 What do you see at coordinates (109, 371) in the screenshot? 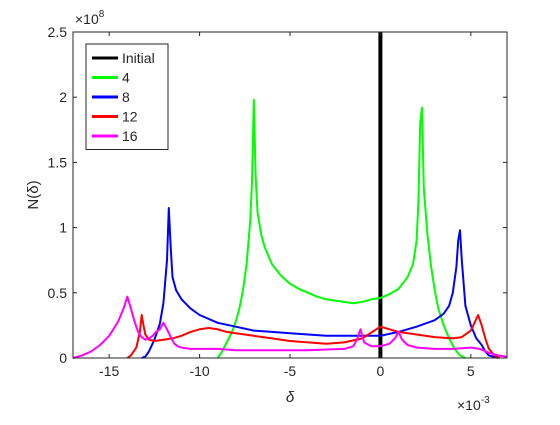
I see `x-tick-label: -15` at bounding box center [109, 371].